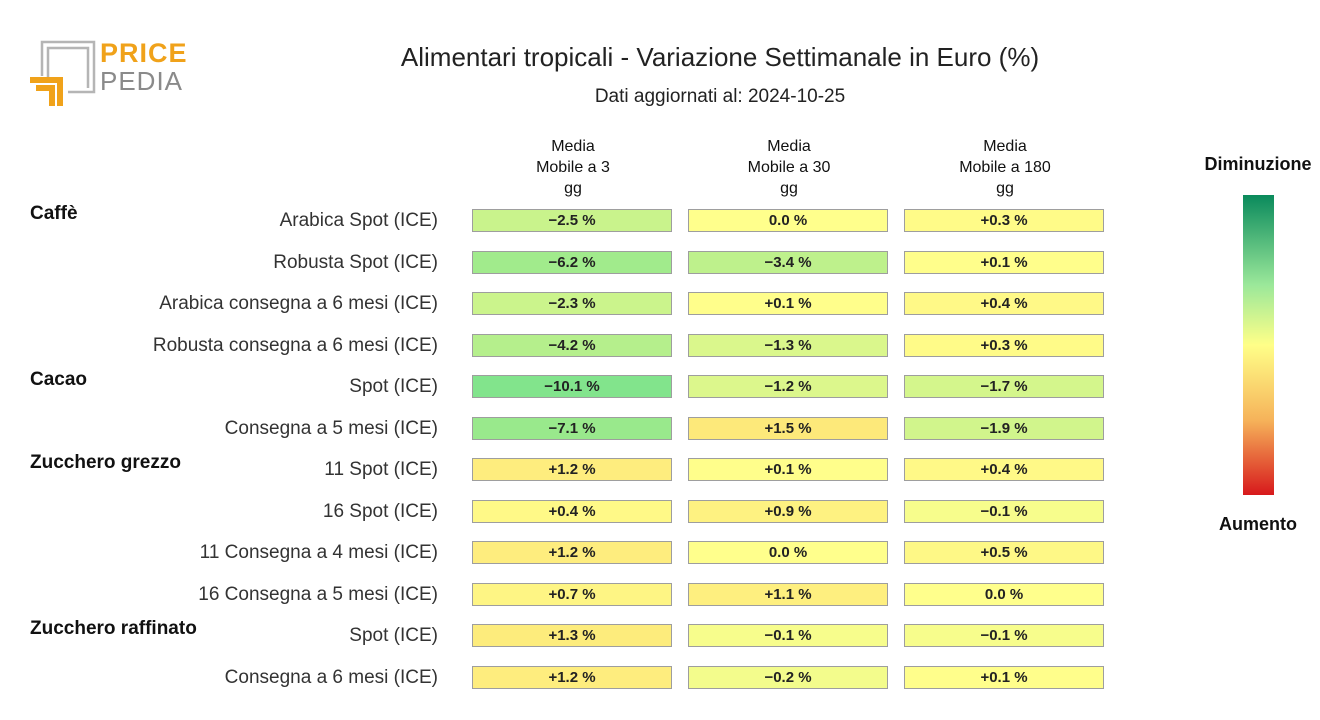 Image resolution: width=1320 pixels, height=720 pixels. Describe the element at coordinates (573, 167) in the screenshot. I see `column-header-ma3: Media Mobile a 3 gg` at that location.